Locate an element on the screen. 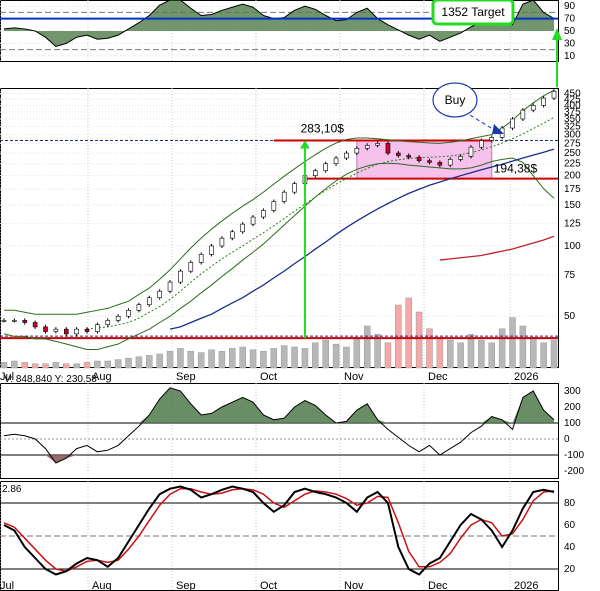 This screenshot has height=591, width=600. price-ytick-label: 125 is located at coordinates (572, 223).